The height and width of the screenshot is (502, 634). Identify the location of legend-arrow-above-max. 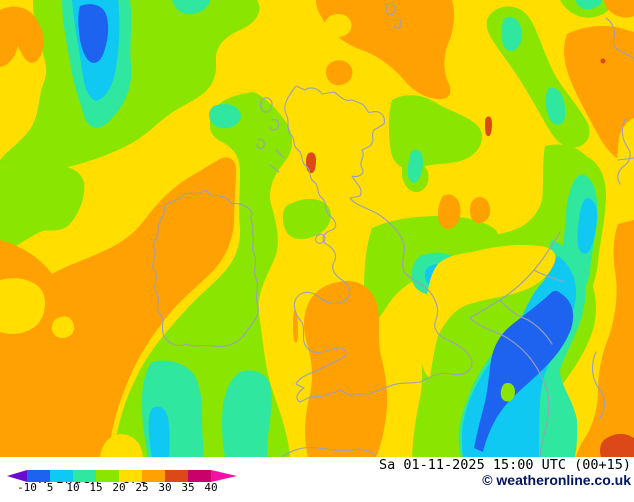
(224, 476).